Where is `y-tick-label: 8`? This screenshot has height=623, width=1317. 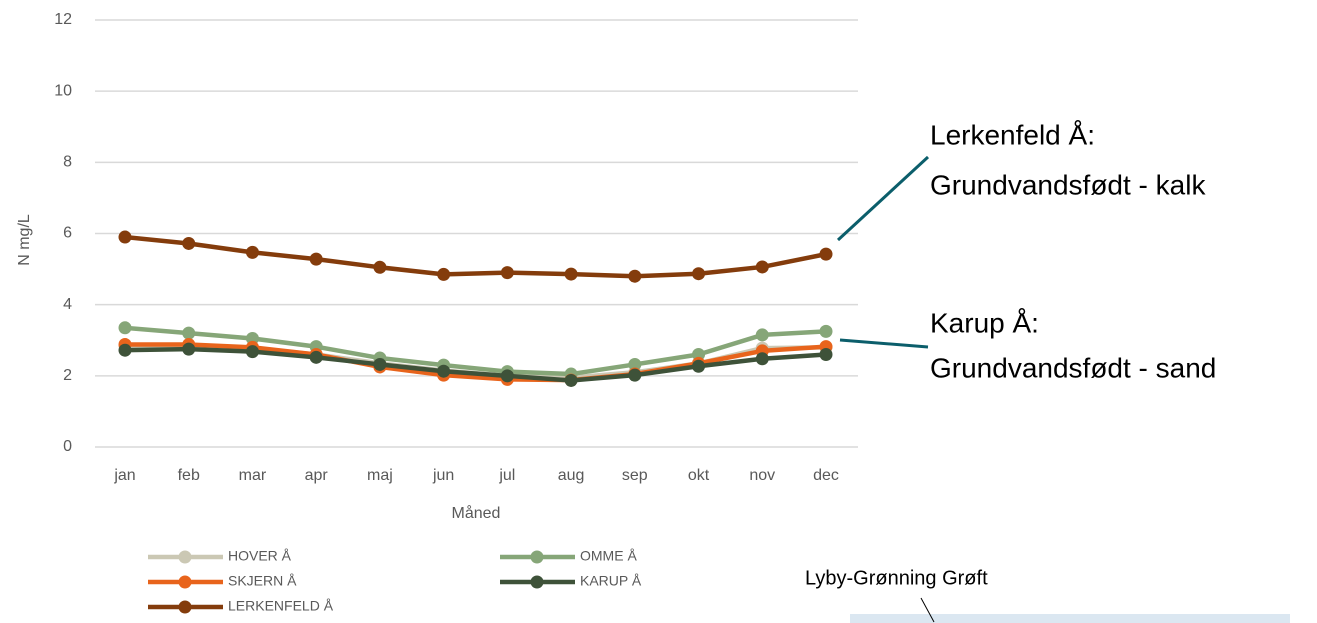
y-tick-label: 8 is located at coordinates (67, 162).